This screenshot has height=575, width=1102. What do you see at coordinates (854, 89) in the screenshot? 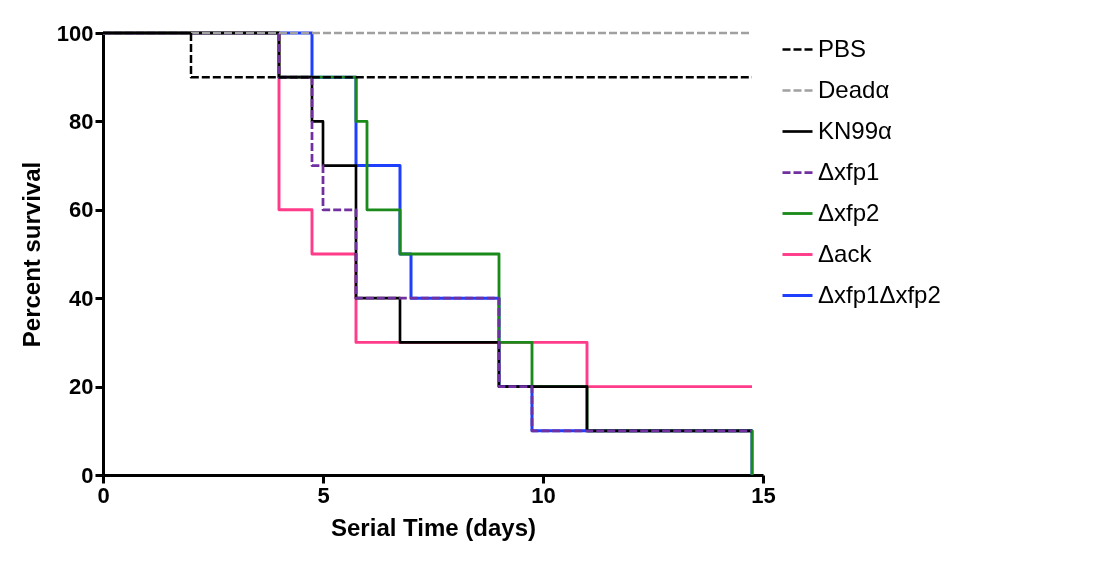
I see `legend-label: Deadα` at bounding box center [854, 89].